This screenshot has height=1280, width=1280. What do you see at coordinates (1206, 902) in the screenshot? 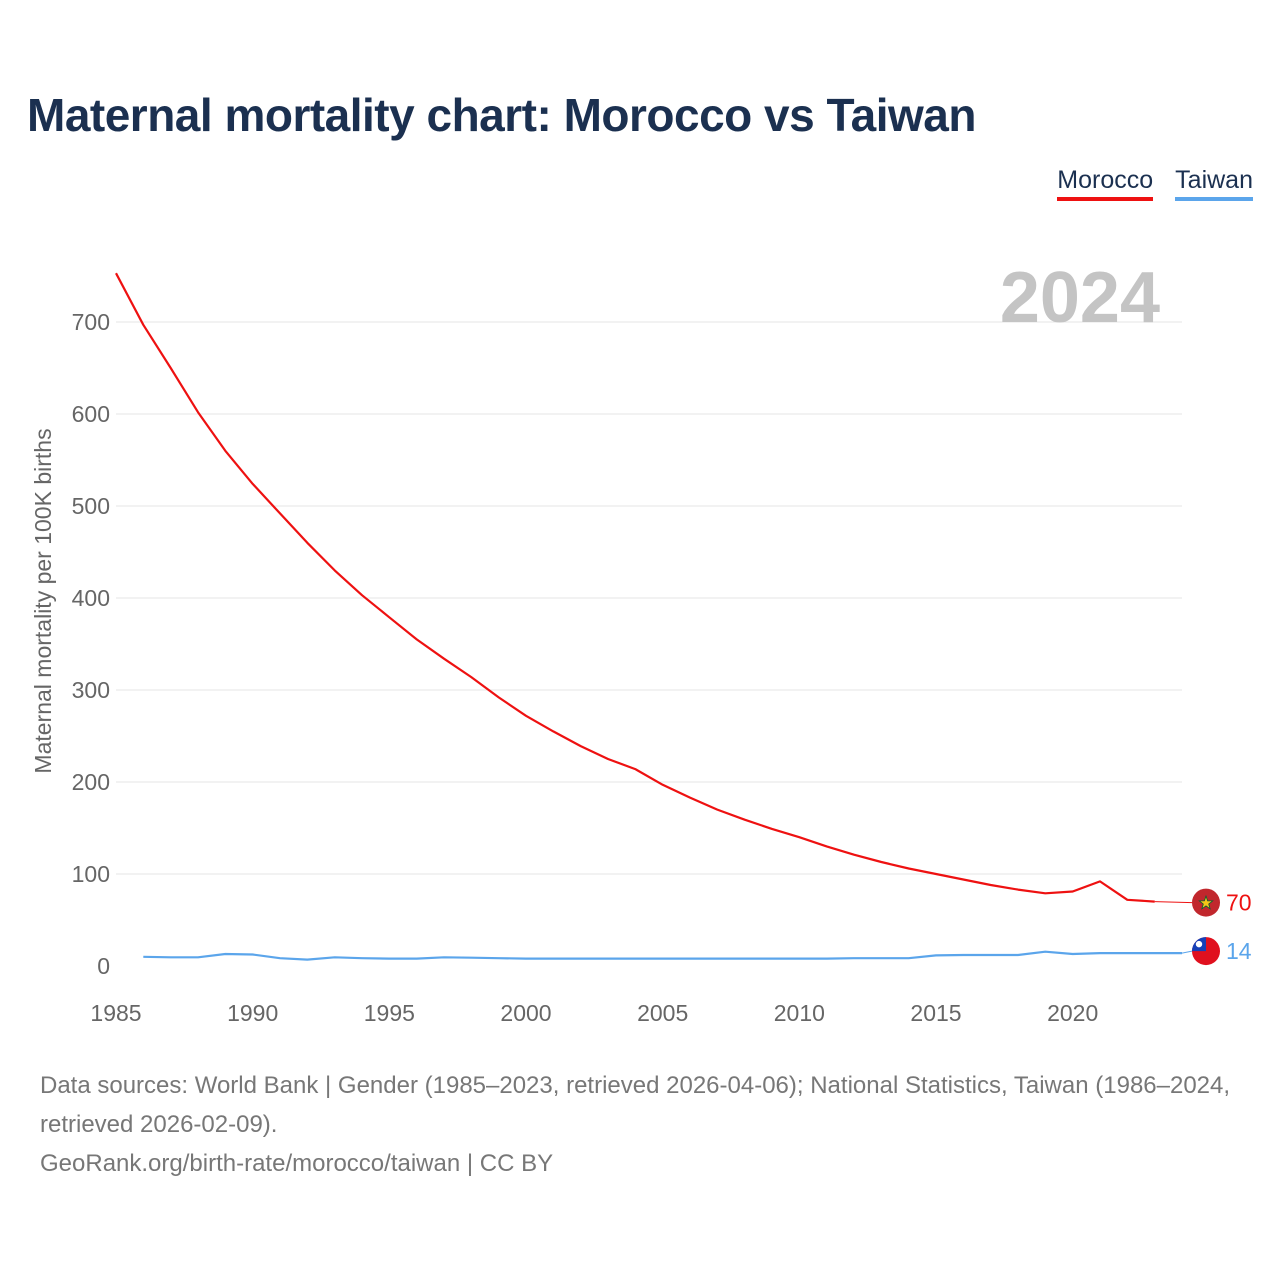
I see `flag-morocco-icon` at bounding box center [1206, 902].